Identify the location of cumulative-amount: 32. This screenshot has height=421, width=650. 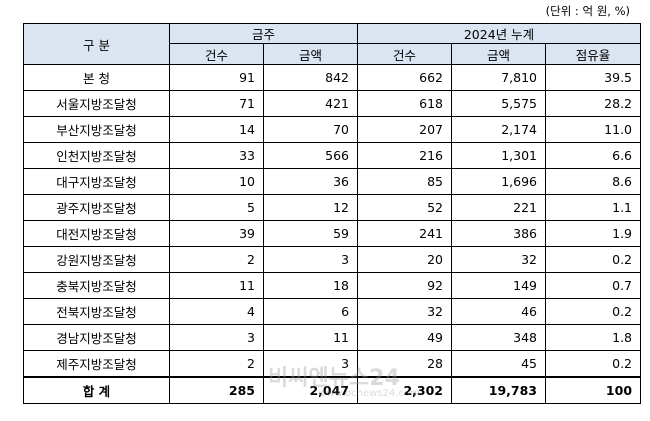
(499, 259).